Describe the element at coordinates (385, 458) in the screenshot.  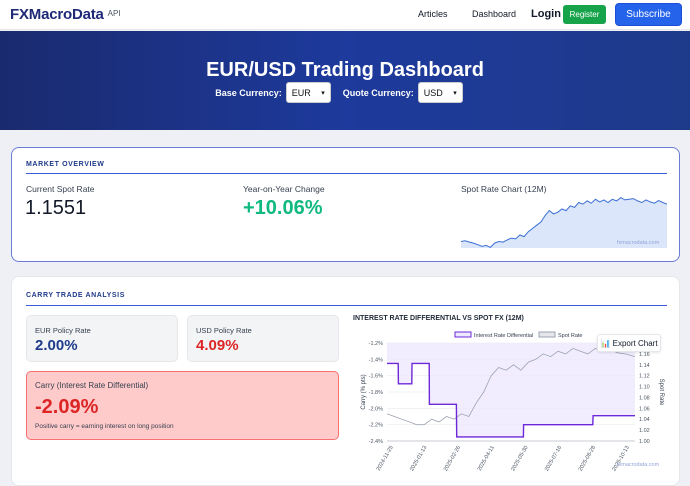
I see `x-tick-label: 2024-11-25` at that location.